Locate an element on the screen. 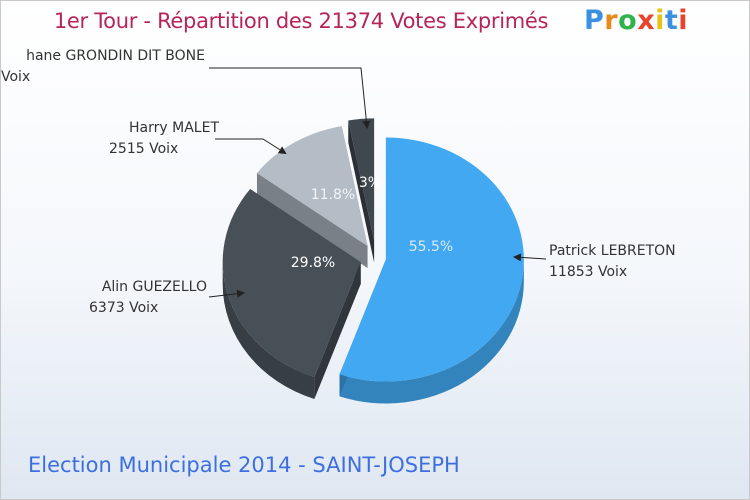 Image resolution: width=750 pixels, height=500 pixels. slice-name-label: Alin GUEZELLO is located at coordinates (154, 287).